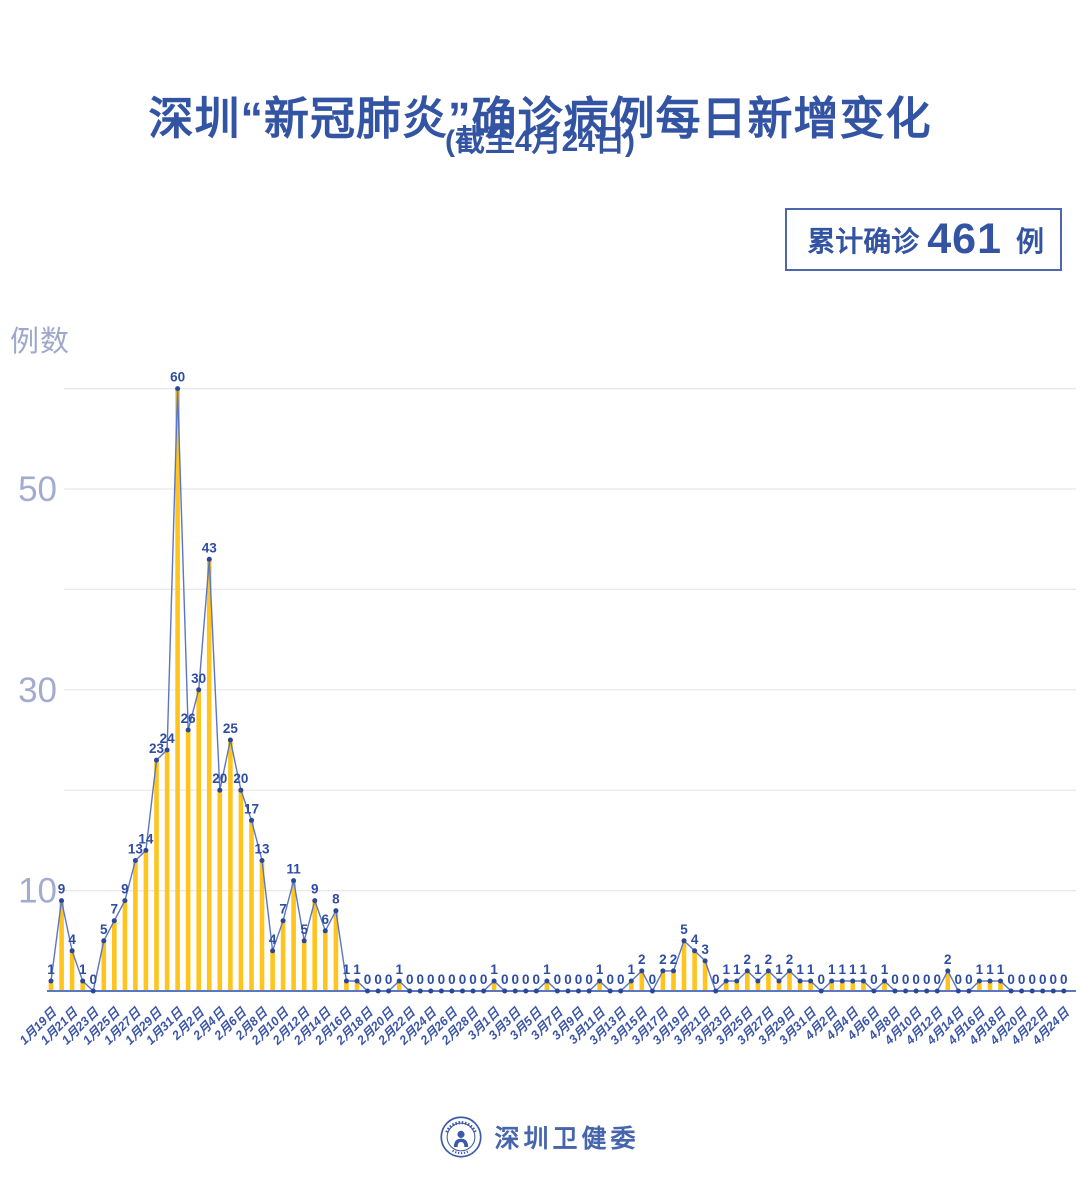 This screenshot has width=1080, height=1184. Describe the element at coordinates (283, 909) in the screenshot. I see `data-label: 7` at that location.